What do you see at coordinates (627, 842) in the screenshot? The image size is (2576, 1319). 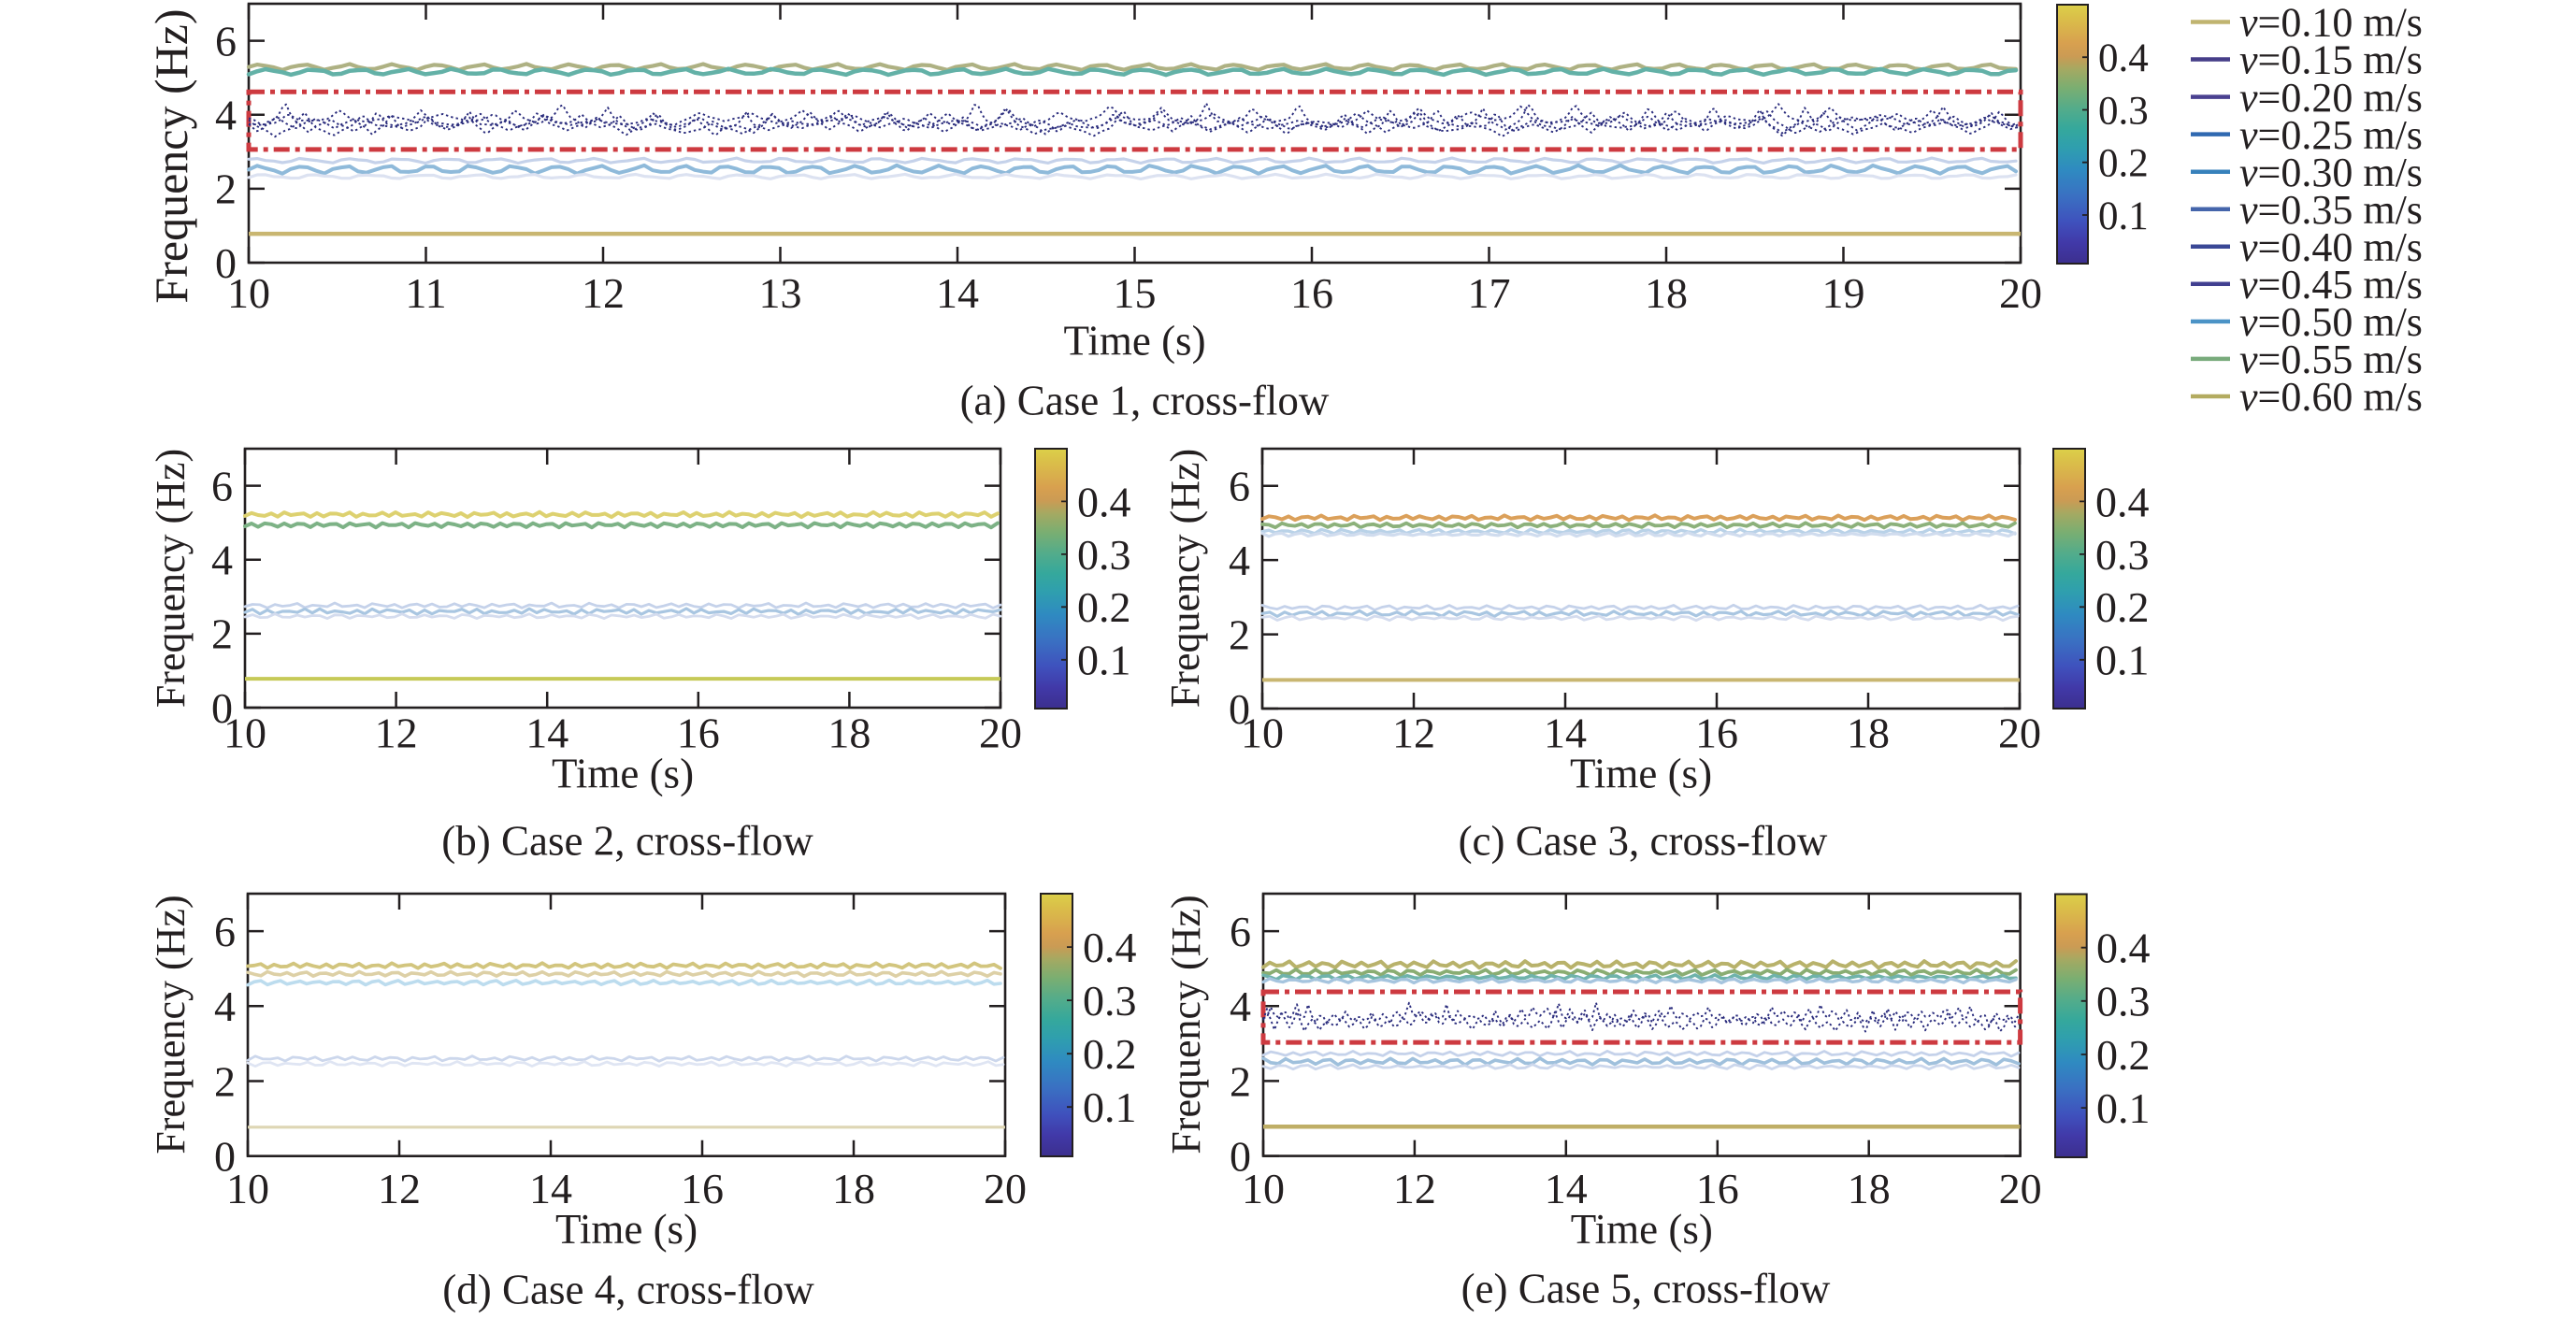 I see `svg-text: (b) Case 2, cross-flow` at bounding box center [627, 842].